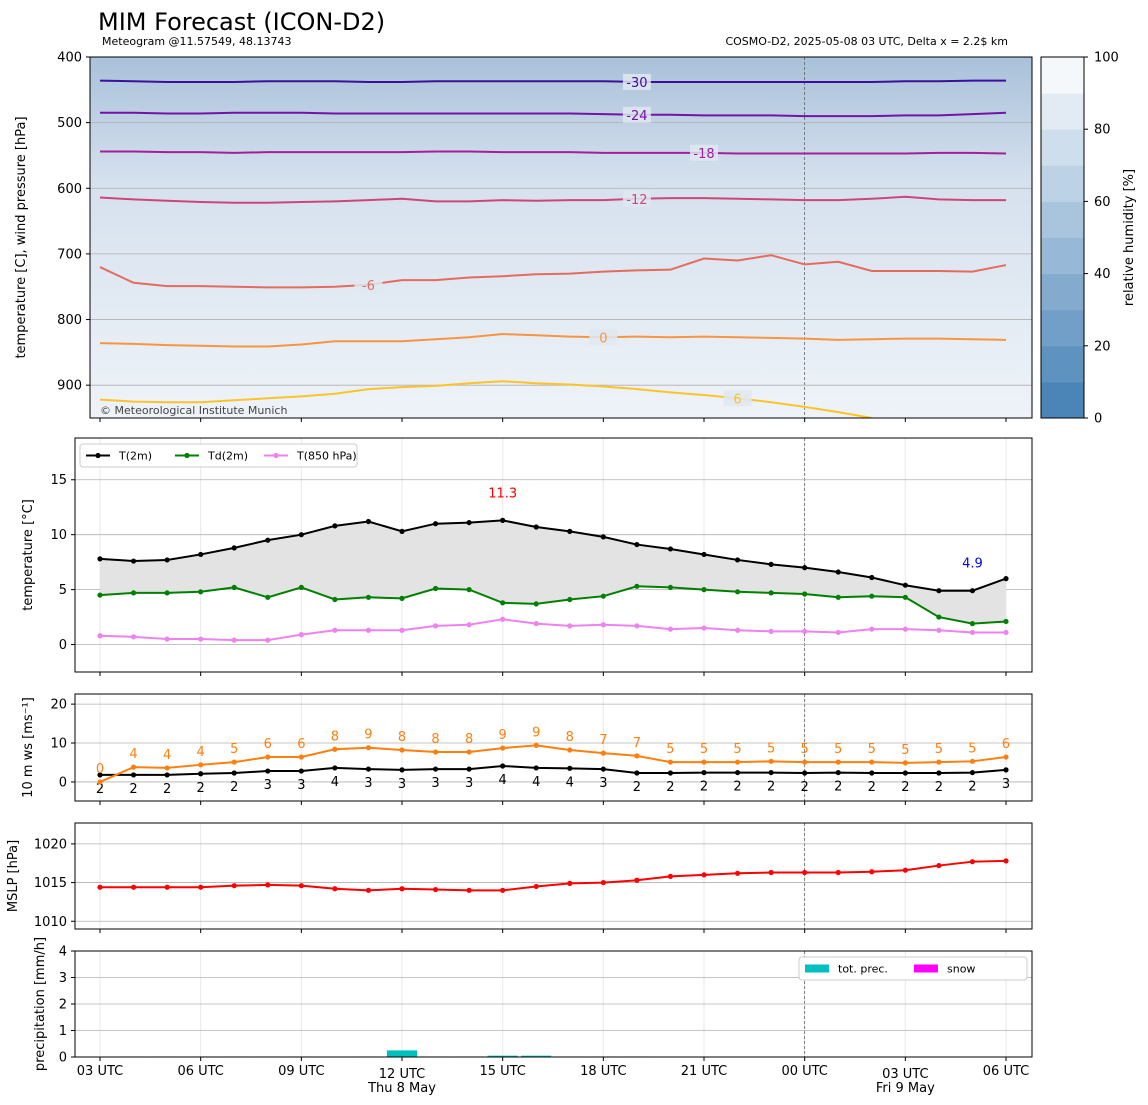 Image resolution: width=1148 pixels, height=1105 pixels. What do you see at coordinates (519, 877) in the screenshot?
I see `panel: 1010 1015 1020 MSLP [hPa]` at bounding box center [519, 877].